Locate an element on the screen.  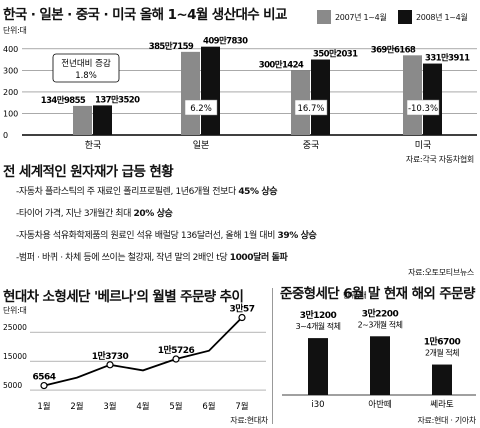
change-label: 6.2% is located at coordinates (201, 109).